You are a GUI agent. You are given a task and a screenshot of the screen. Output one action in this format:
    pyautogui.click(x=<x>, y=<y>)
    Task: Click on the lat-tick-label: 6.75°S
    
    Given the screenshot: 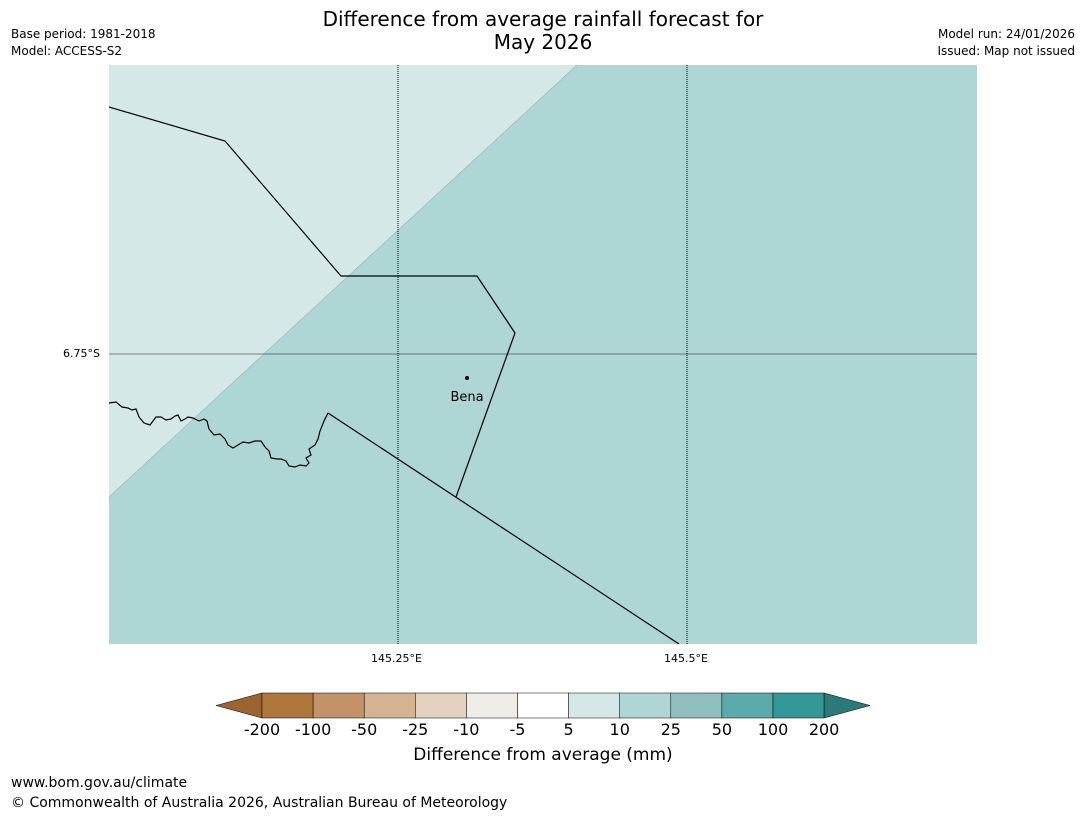 What is the action you would take?
    pyautogui.click(x=81, y=353)
    